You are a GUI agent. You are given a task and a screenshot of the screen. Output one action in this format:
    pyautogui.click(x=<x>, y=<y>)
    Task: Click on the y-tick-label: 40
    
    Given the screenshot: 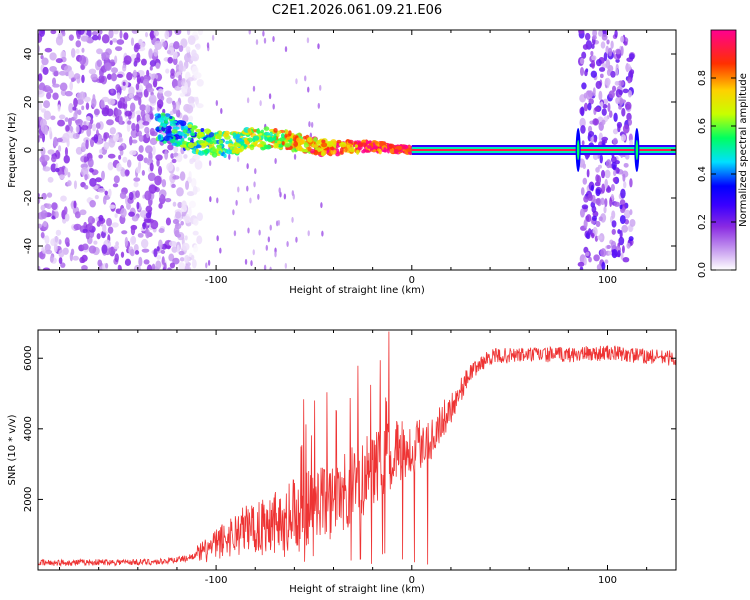 What is the action you would take?
    pyautogui.click(x=28, y=54)
    